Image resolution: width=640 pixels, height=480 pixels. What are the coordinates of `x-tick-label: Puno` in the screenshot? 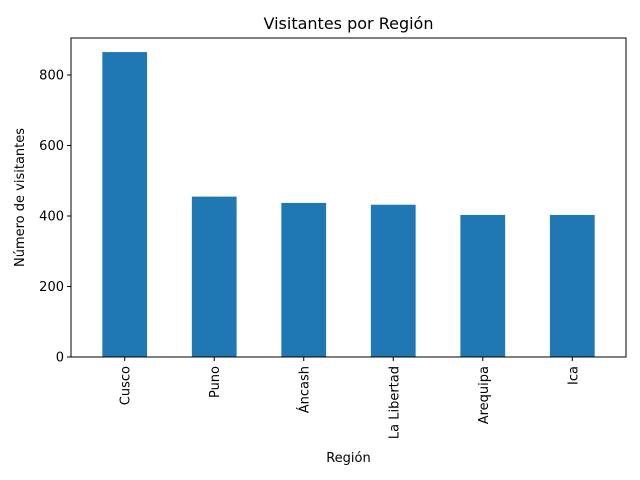 It's located at (215, 382).